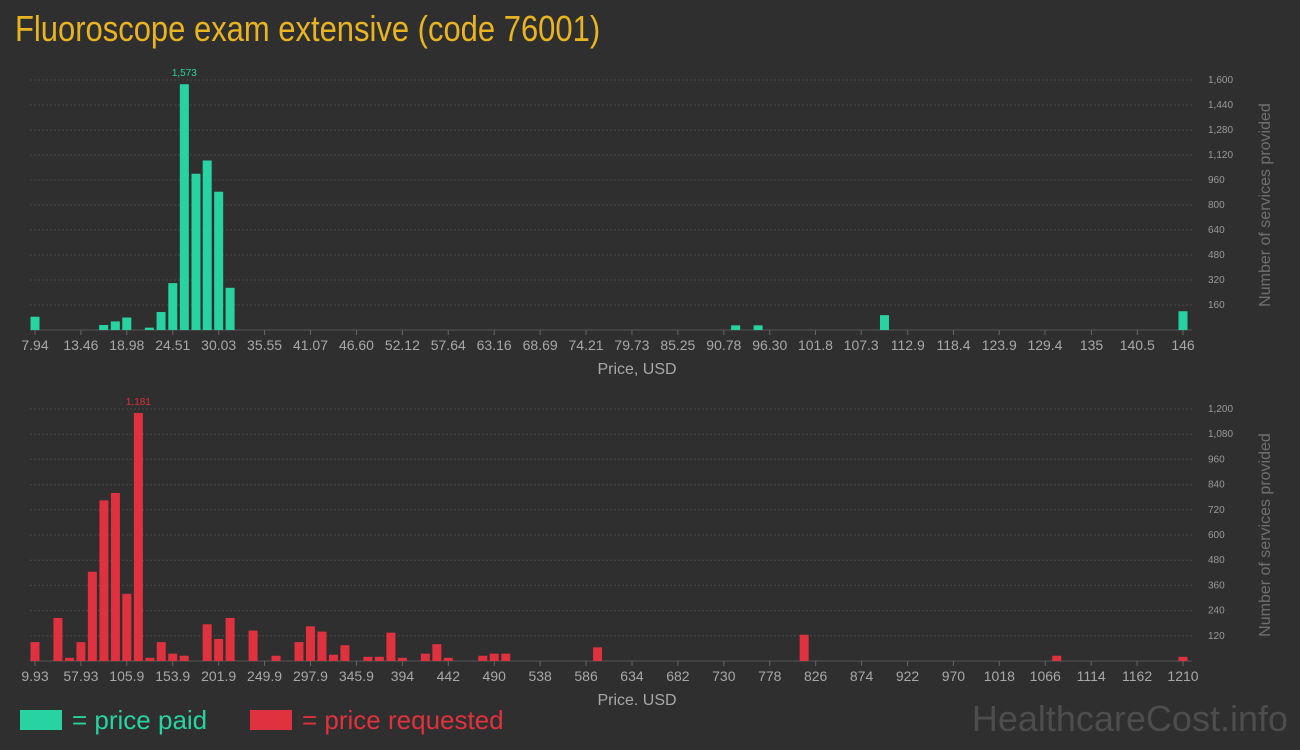 The height and width of the screenshot is (750, 1300). What do you see at coordinates (356, 676) in the screenshot?
I see `chart2-xtick-label: 345.9` at bounding box center [356, 676].